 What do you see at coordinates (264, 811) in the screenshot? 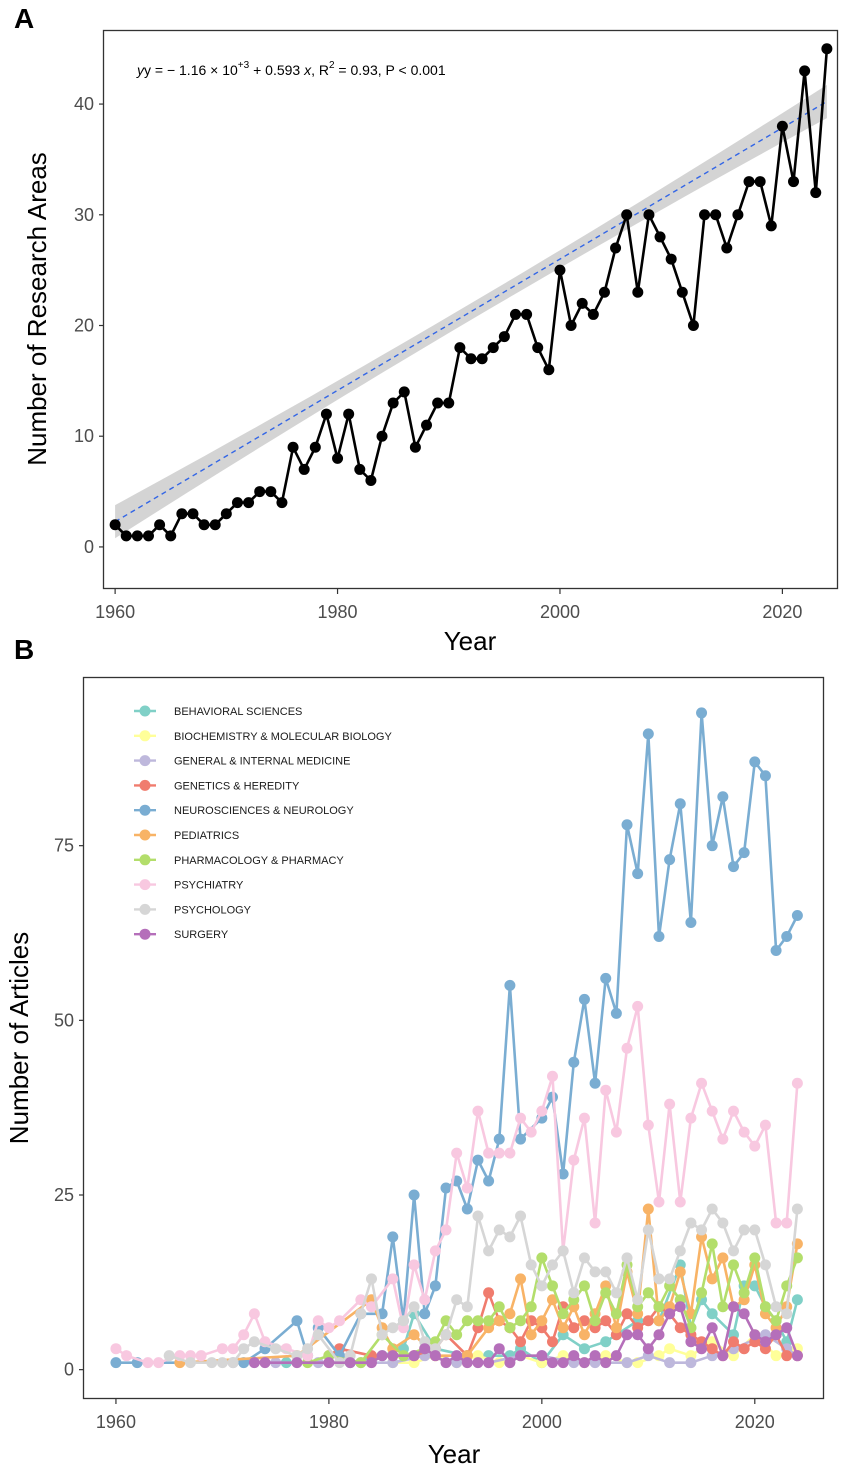
I see `b-legend-label: NEUROSCIENCES & NEUROLOGY` at bounding box center [264, 811].